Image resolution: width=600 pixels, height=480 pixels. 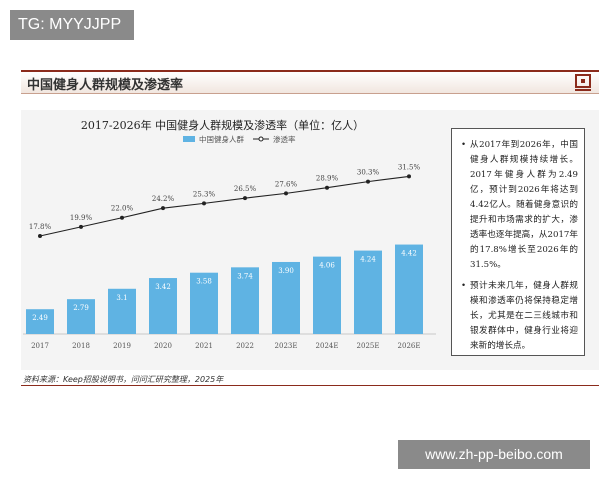 I want to click on watermark-bottom: www.zh-pp-beibo.com, so click(x=494, y=454).